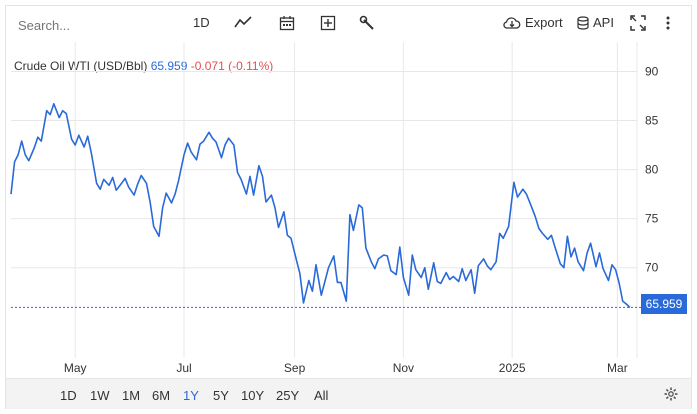 Image resolution: width=697 pixels, height=414 pixels. Describe the element at coordinates (652, 268) in the screenshot. I see `y-tick-label: 70` at that location.